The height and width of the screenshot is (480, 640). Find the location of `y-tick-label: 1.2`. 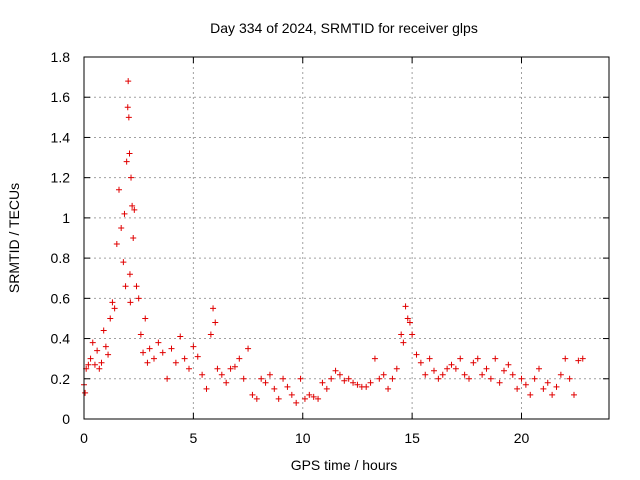

y-tick-label: 1.2 is located at coordinates (61, 178).